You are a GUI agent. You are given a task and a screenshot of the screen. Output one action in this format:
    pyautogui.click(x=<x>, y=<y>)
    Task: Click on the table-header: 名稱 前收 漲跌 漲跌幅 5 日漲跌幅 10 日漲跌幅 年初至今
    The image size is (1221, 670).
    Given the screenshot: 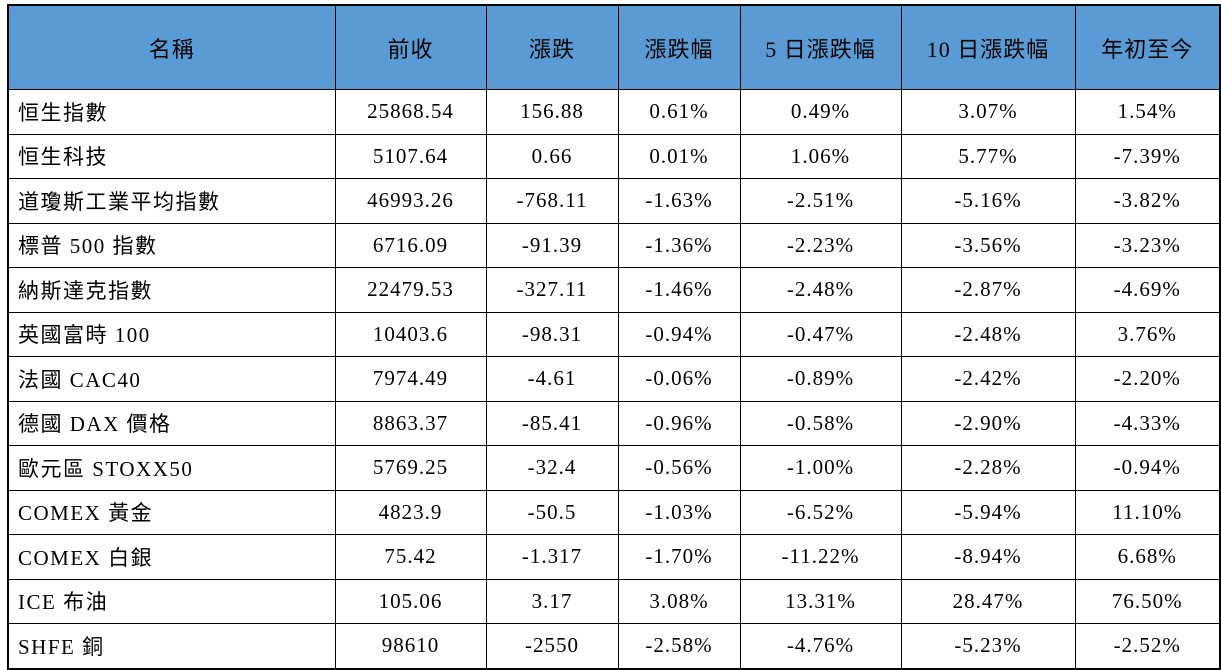 What is the action you would take?
    pyautogui.click(x=614, y=47)
    